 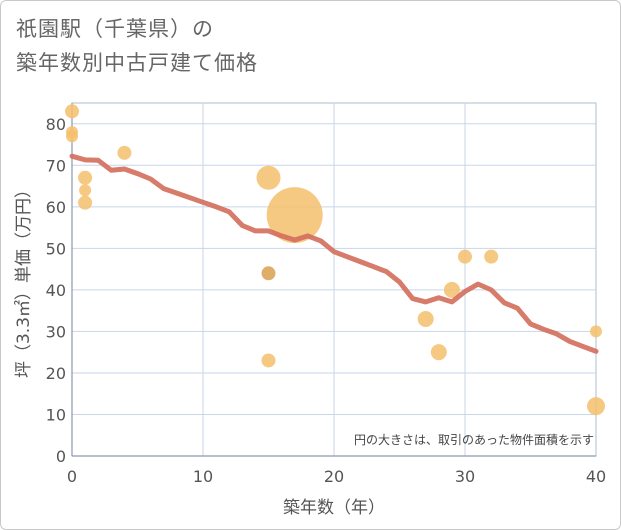 I want to click on x-tick-label: 10, so click(x=203, y=476).